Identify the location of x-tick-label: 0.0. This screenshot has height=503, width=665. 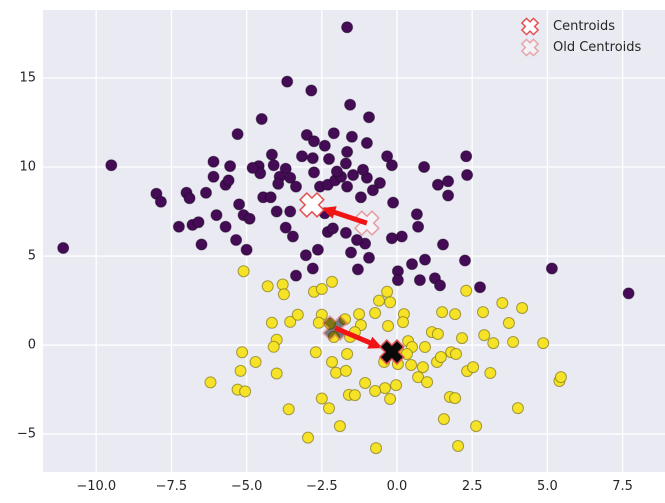
(397, 486).